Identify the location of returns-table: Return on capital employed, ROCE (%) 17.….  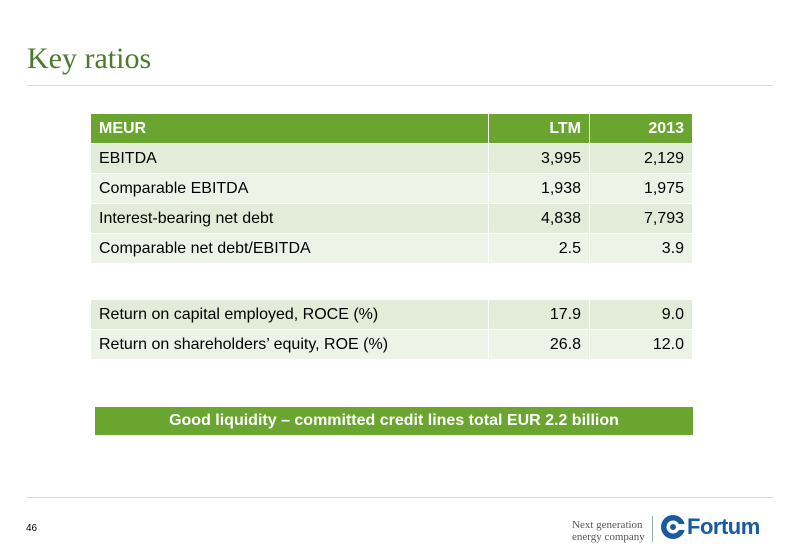
(391, 329).